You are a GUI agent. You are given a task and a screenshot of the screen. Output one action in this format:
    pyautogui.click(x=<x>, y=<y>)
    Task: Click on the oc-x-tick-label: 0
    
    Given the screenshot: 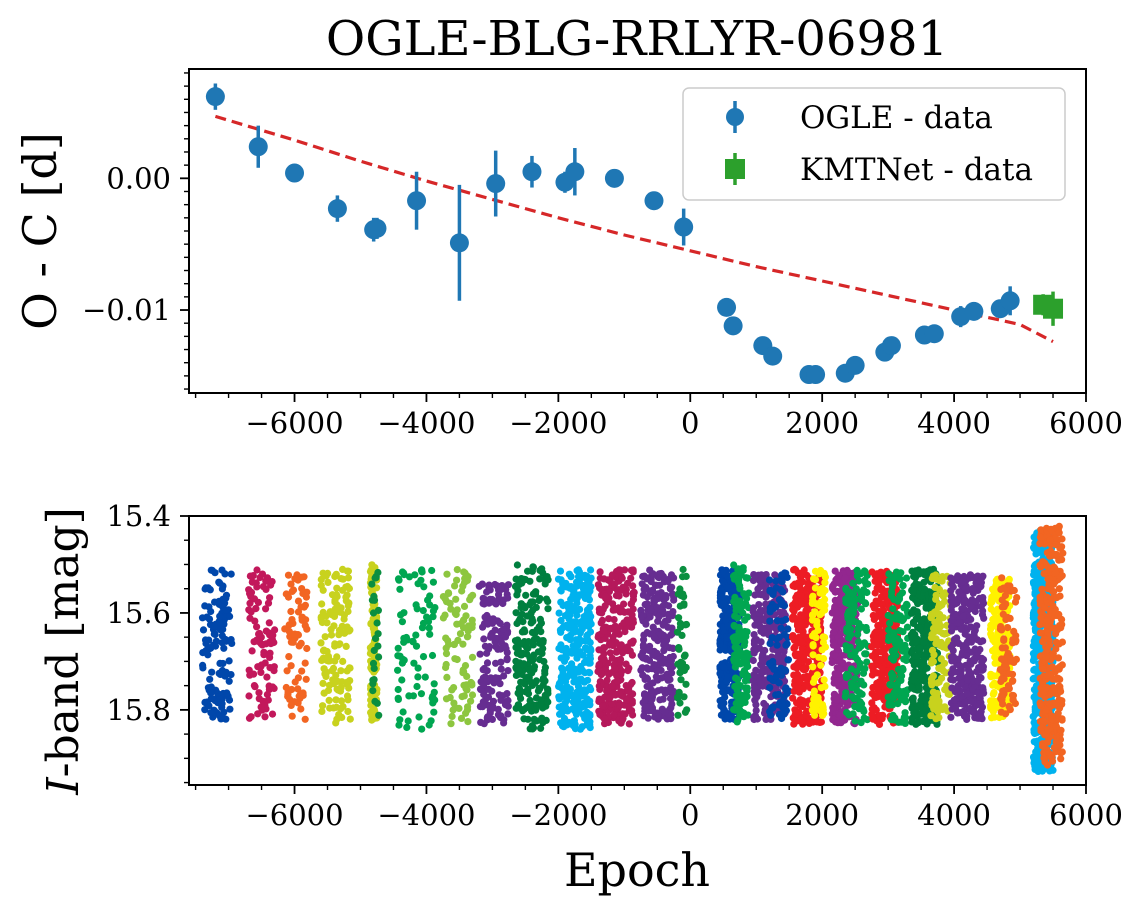 What is the action you would take?
    pyautogui.click(x=690, y=423)
    